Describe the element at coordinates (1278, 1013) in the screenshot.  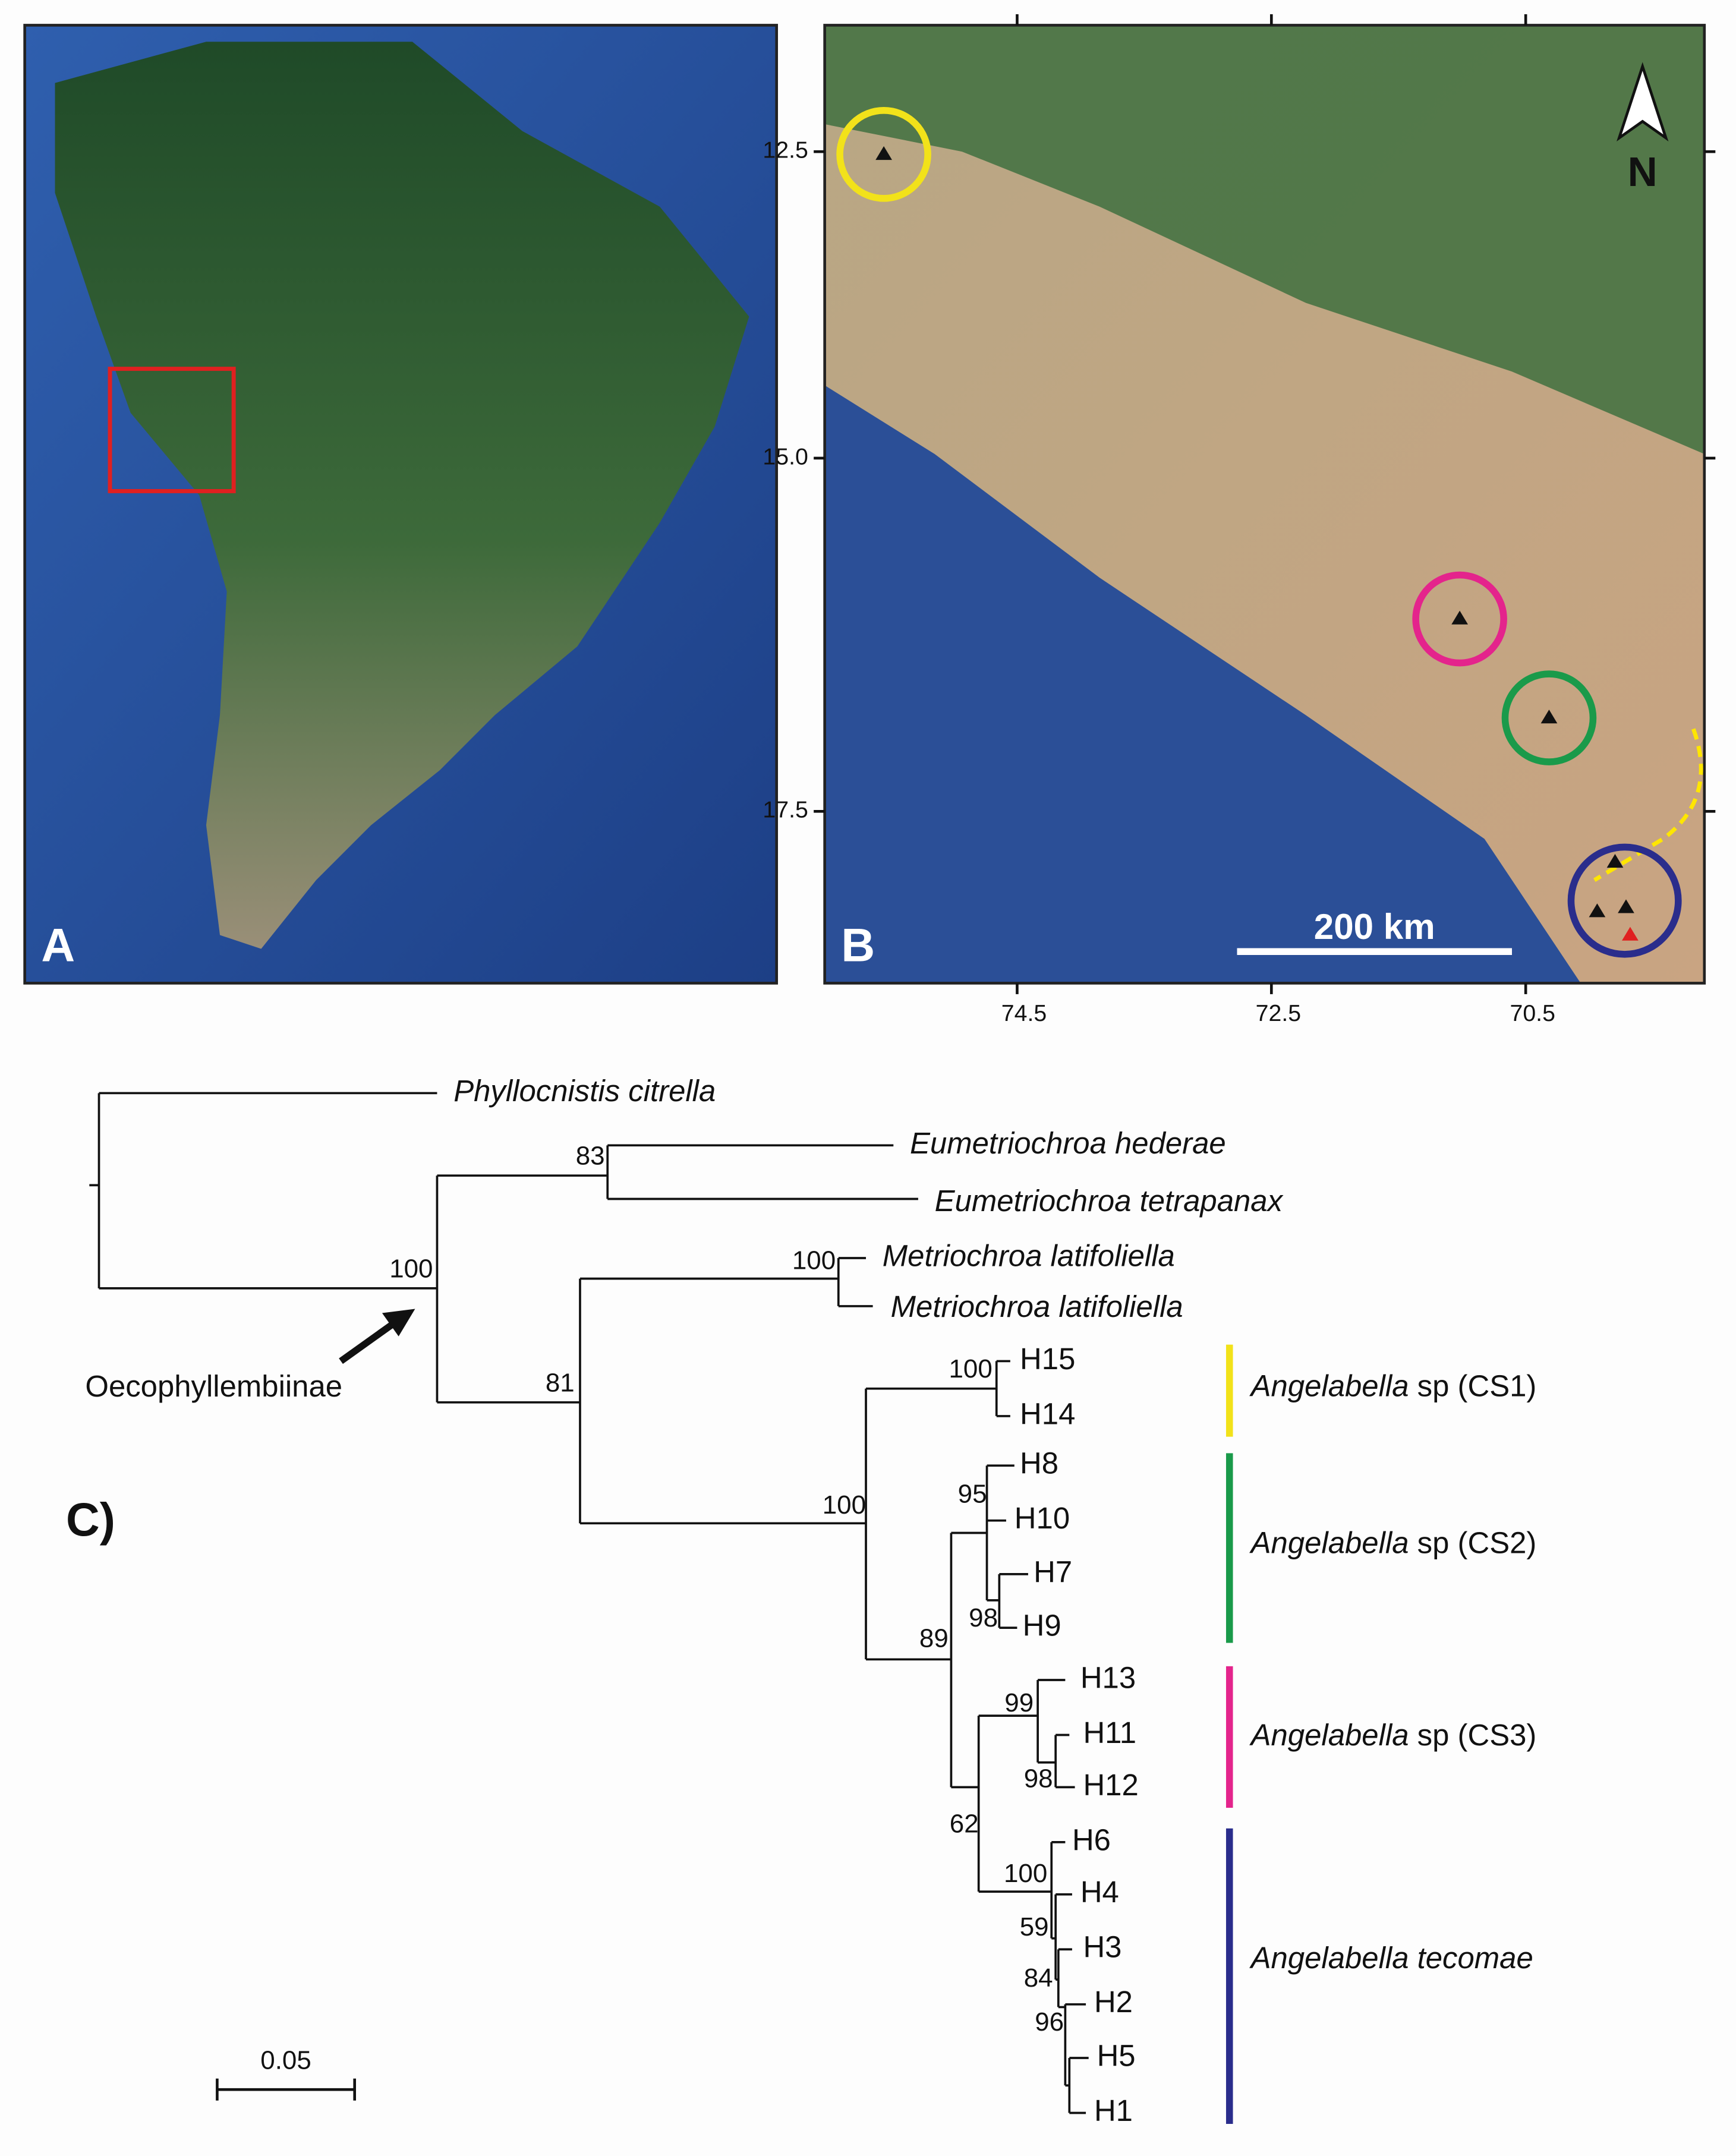
I see `x-tick-label: 72.5` at that location.